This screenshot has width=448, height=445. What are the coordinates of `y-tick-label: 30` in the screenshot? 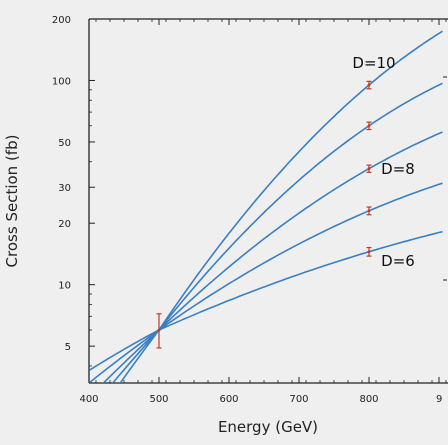 It's located at (64, 188).